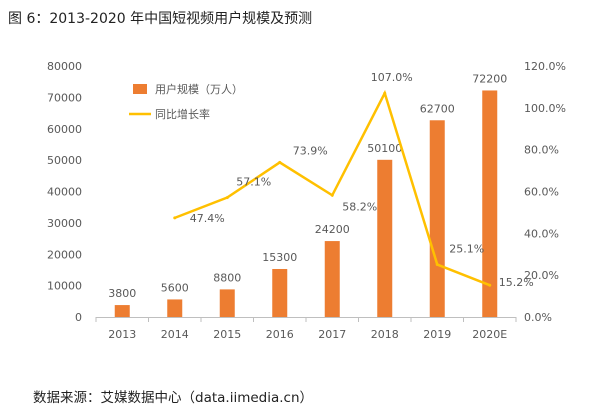 Image resolution: width=594 pixels, height=412 pixels. I want to click on line-value-label: 58.2%, so click(359, 206).